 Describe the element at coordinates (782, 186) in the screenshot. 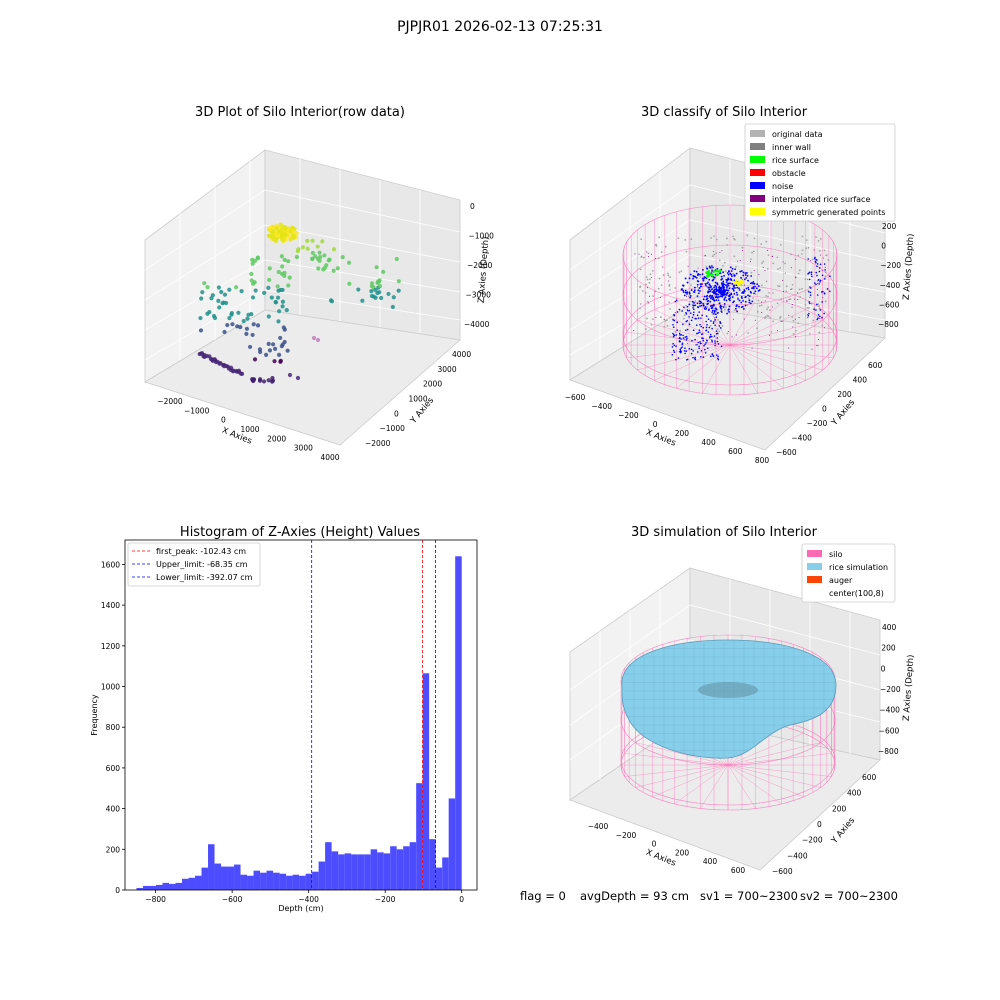

I see `panel2-legend-label: noise` at that location.